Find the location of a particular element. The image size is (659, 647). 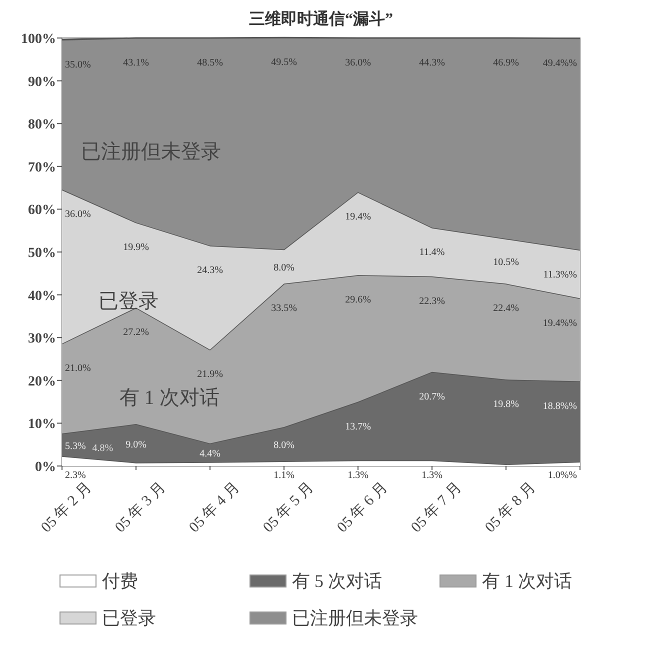

y-tick-label: 30% is located at coordinates (42, 339).